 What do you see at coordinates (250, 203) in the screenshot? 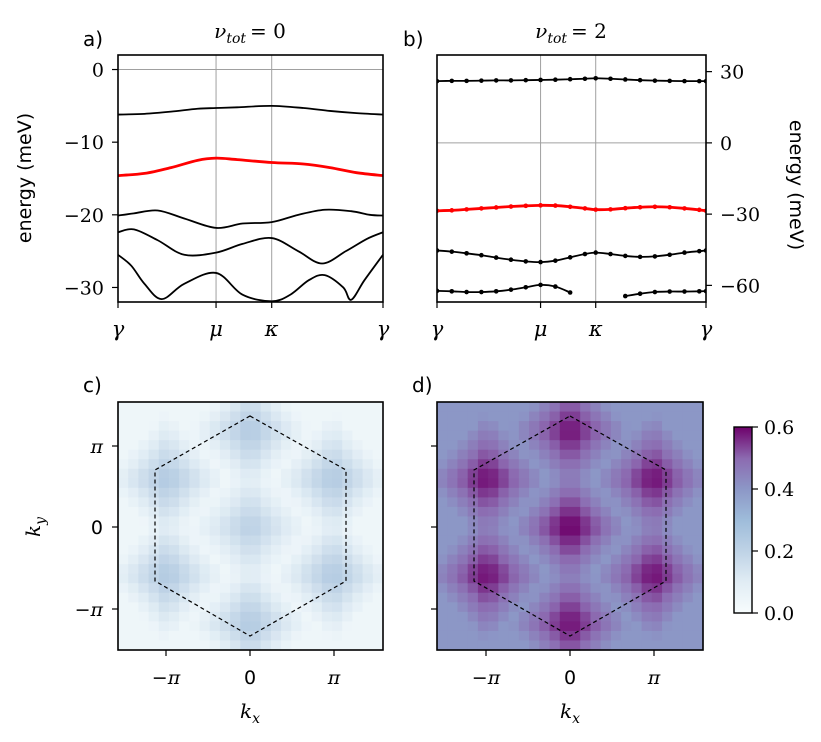
I see `panel-a-series` at bounding box center [250, 203].